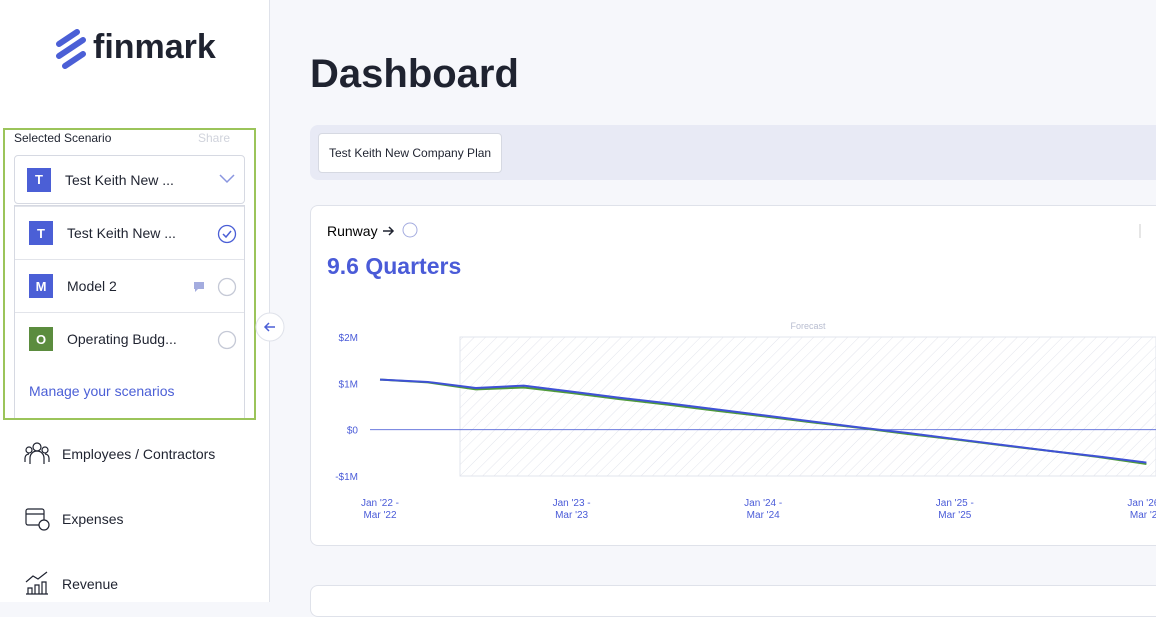 This screenshot has width=1156, height=617. I want to click on page-title: Dashboard, so click(414, 74).